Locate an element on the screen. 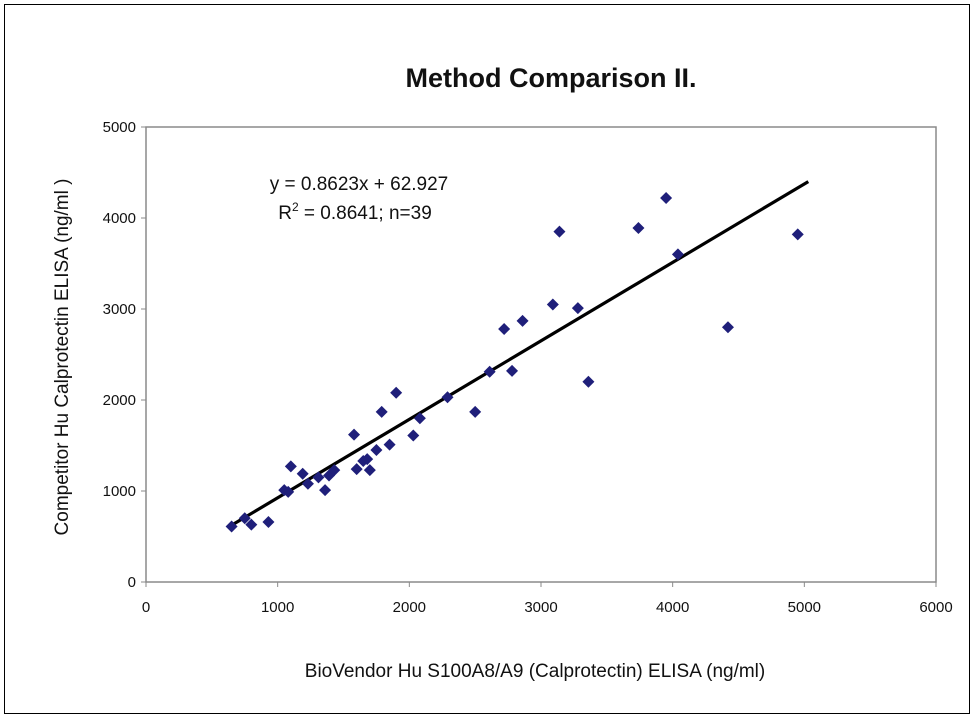 This screenshot has width=976, height=720. y-tick-label: 3000 is located at coordinates (119, 309).